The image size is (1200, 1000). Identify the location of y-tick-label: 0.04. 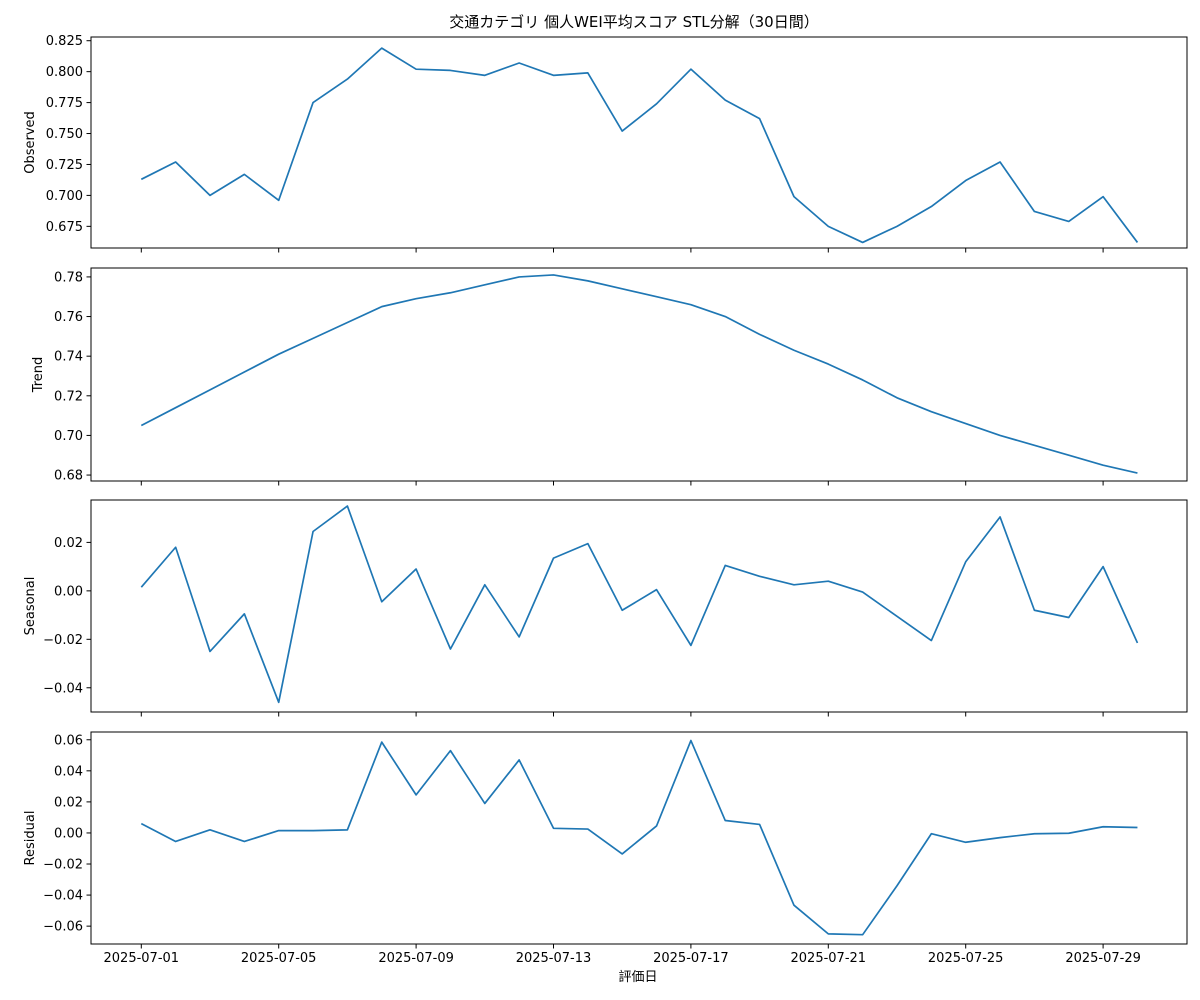
(68, 771).